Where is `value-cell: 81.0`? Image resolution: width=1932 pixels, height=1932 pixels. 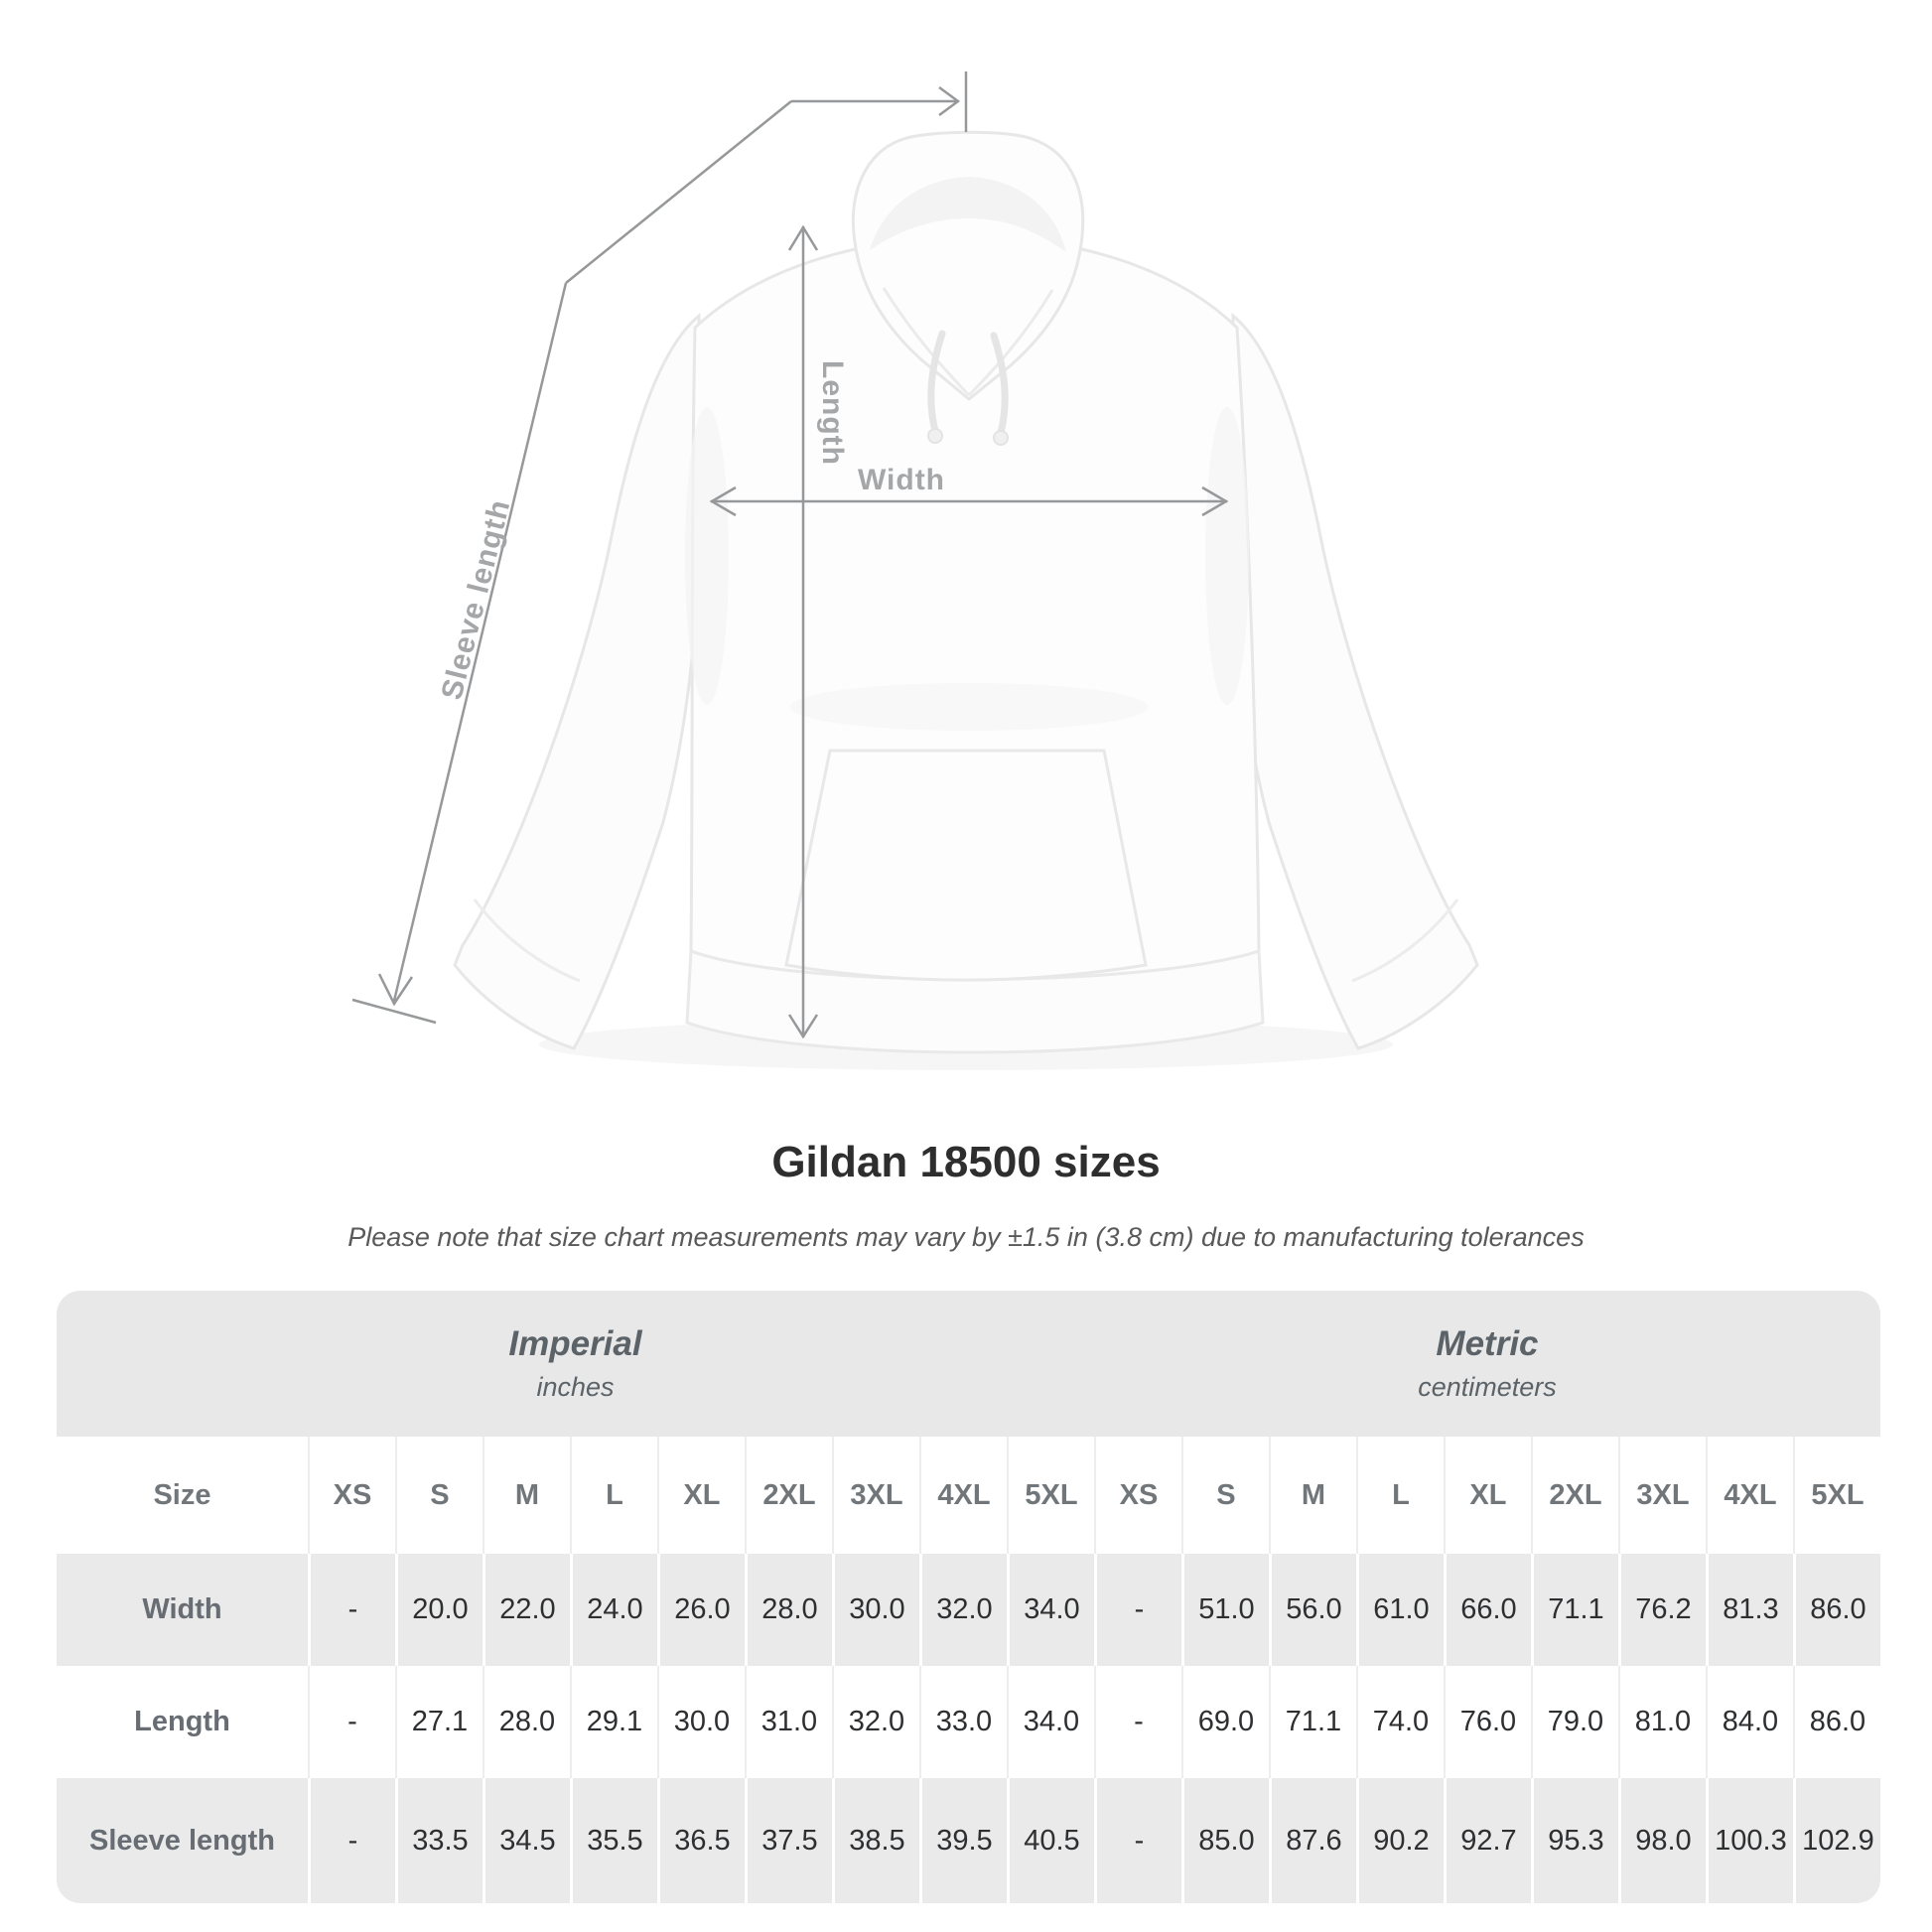
value-cell: 81.0 is located at coordinates (1661, 1722).